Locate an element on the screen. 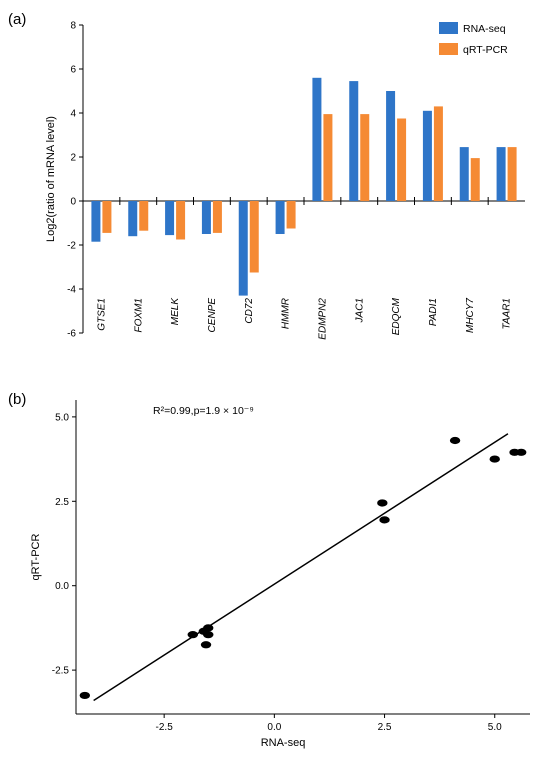  x-tick-label: -2.5 is located at coordinates (165, 727).